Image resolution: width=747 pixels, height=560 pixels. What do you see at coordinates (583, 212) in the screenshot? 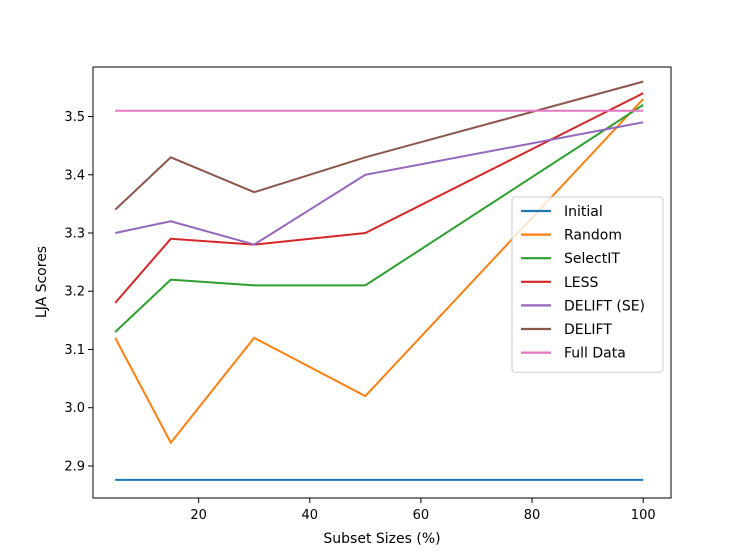
I see `legend-label: Initial` at bounding box center [583, 212].